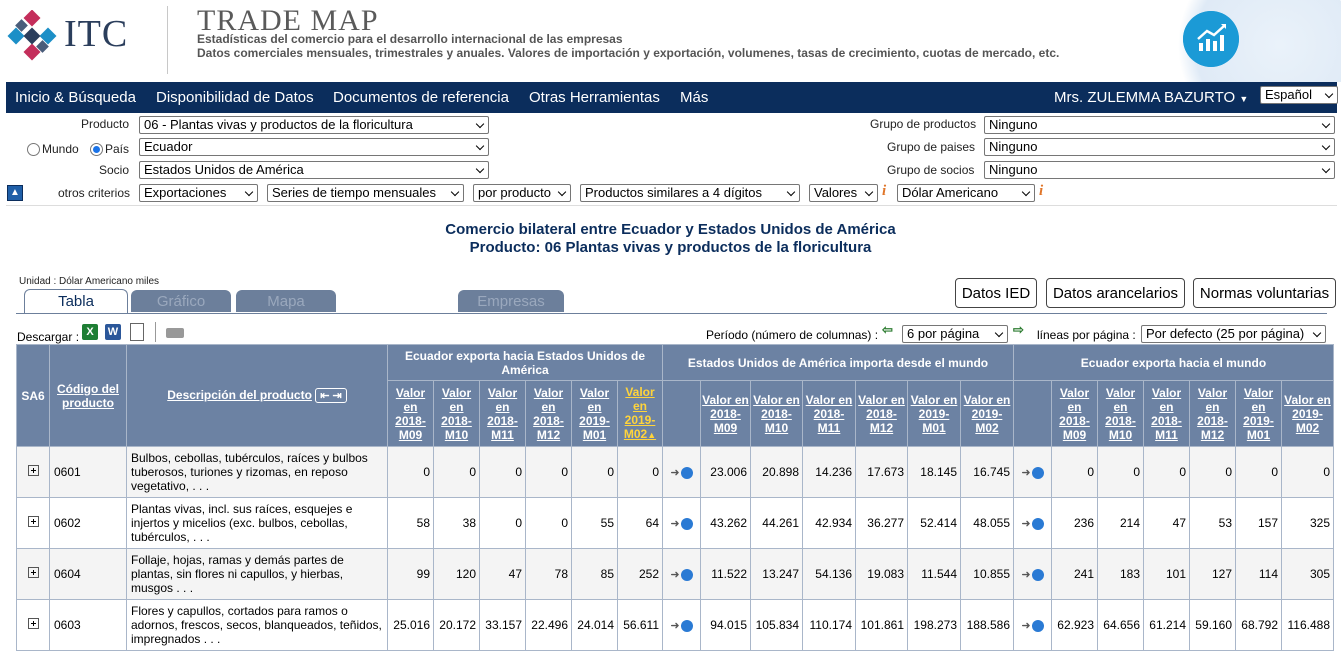 This screenshot has width=1341, height=651. Describe the element at coordinates (181, 301) in the screenshot. I see `tab-grafico: Gráfico` at that location.